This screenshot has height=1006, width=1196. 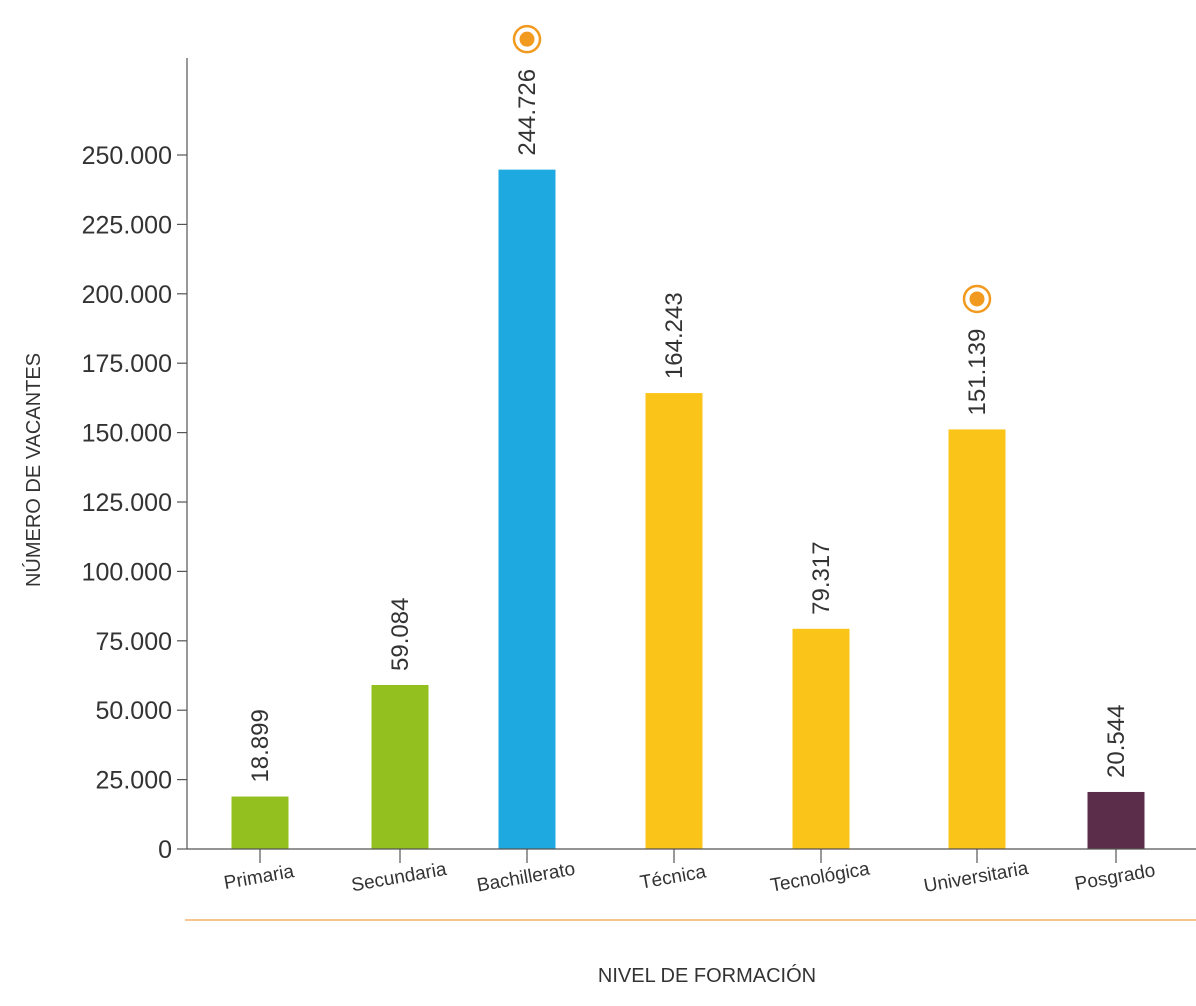 I want to click on y-axis-title: NÚMERO DE VACANTES, so click(x=33, y=470).